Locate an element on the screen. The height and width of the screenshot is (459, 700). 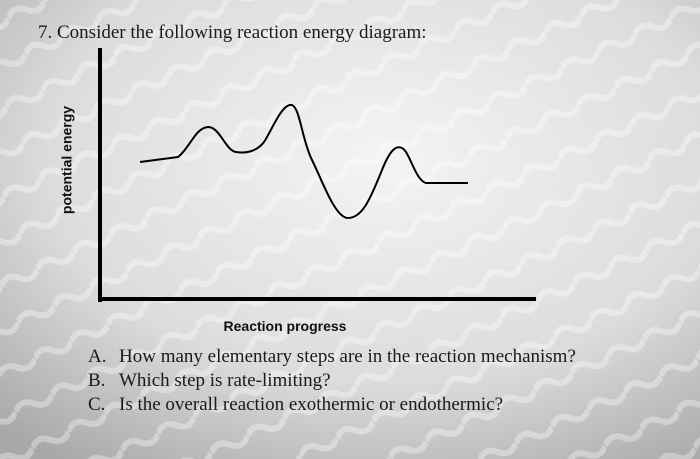
question-letter: C. is located at coordinates (96, 404).